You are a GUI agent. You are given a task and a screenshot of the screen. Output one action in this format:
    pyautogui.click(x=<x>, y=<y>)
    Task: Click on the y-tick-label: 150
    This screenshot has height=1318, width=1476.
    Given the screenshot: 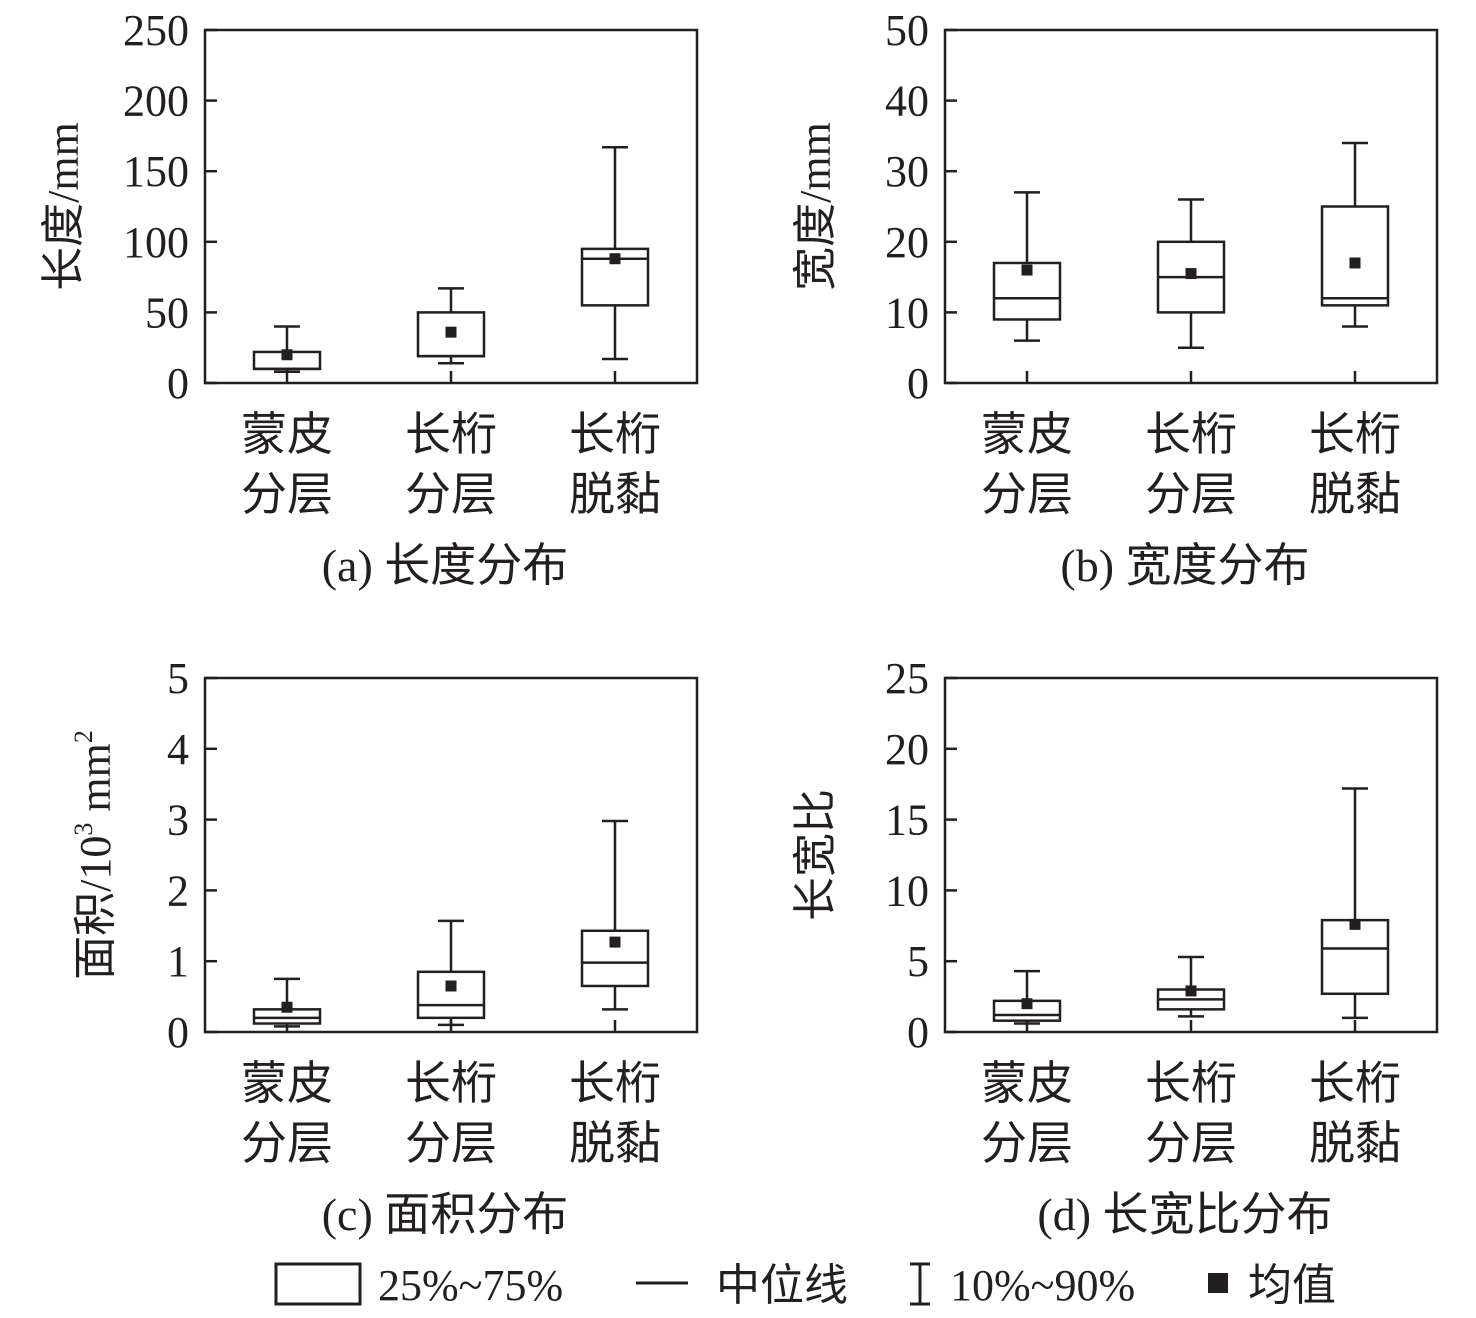 What is the action you would take?
    pyautogui.click(x=156, y=171)
    